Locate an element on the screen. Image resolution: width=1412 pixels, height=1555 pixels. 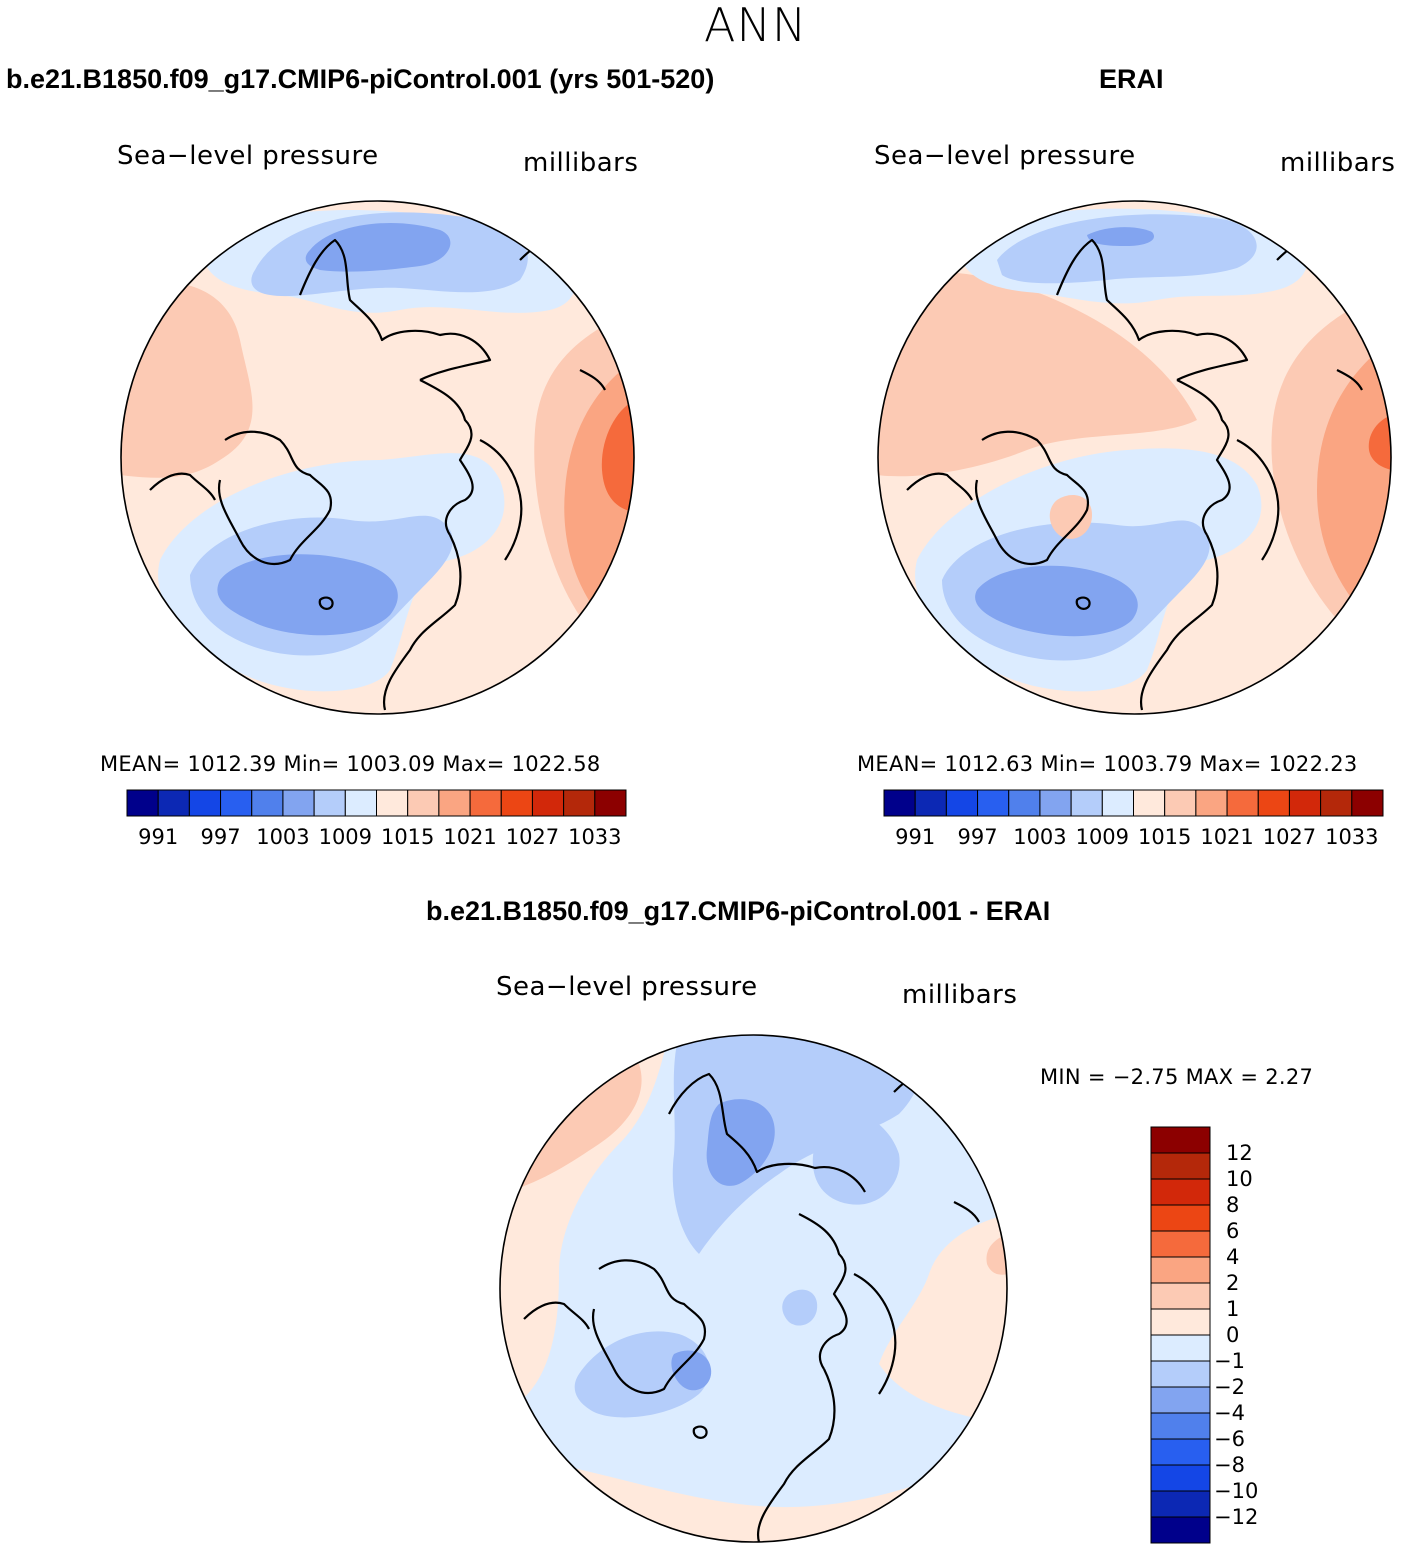
panel2-contour-siberia-high is located at coordinates (1037, 374).